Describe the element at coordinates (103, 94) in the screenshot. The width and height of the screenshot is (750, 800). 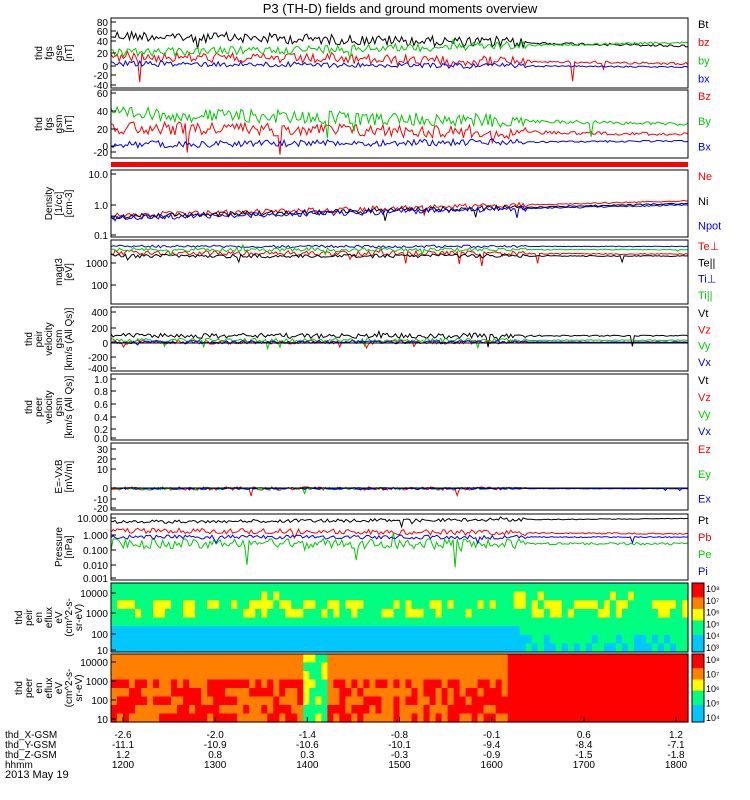
I see `y-tick-label: 60` at that location.